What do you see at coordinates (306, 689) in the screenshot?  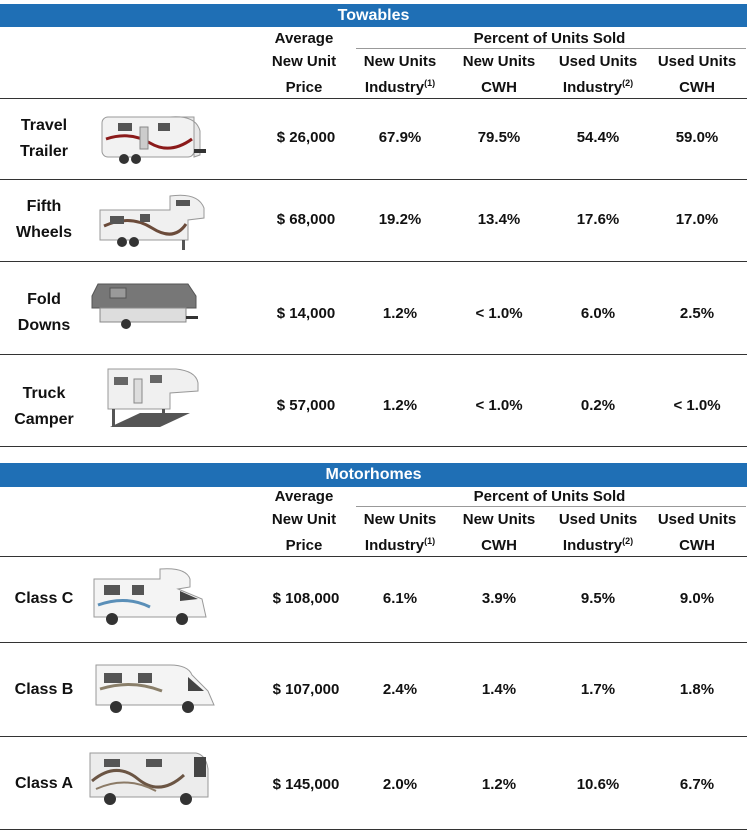 I see `avg-price: $ 107,000` at bounding box center [306, 689].